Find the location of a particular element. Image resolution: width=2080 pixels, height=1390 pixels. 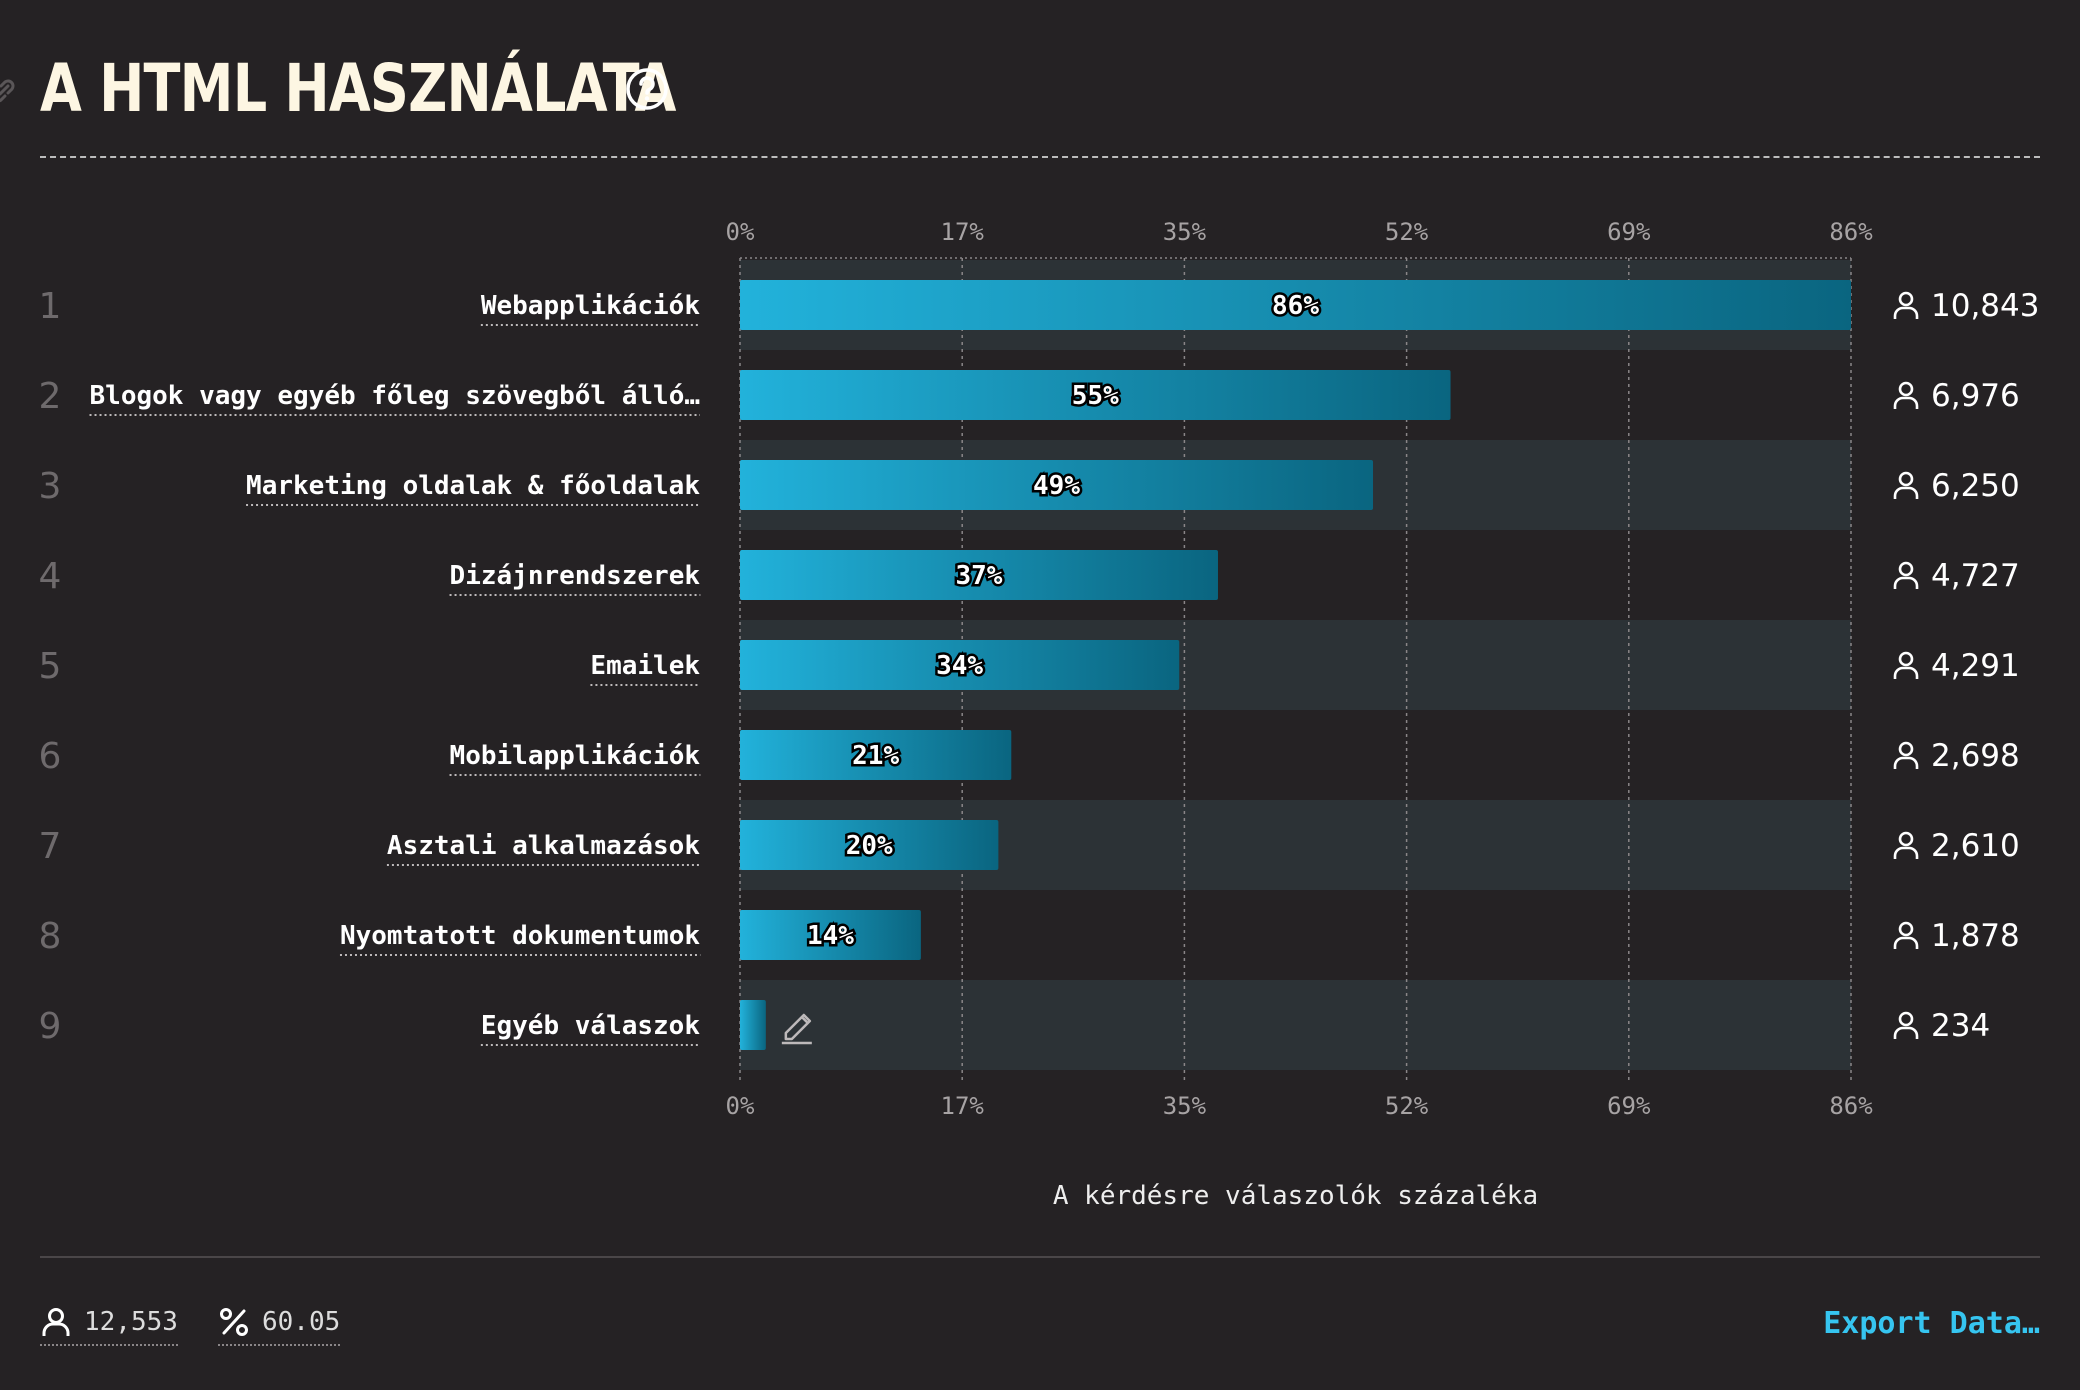

x-tick-label-bottom: 17% is located at coordinates (963, 1106).